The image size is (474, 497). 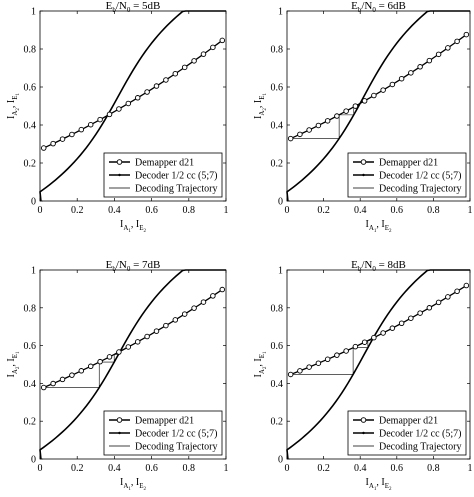 What do you see at coordinates (260, 105) in the screenshot?
I see `y-axis-label: IA2, IE1` at bounding box center [260, 105].